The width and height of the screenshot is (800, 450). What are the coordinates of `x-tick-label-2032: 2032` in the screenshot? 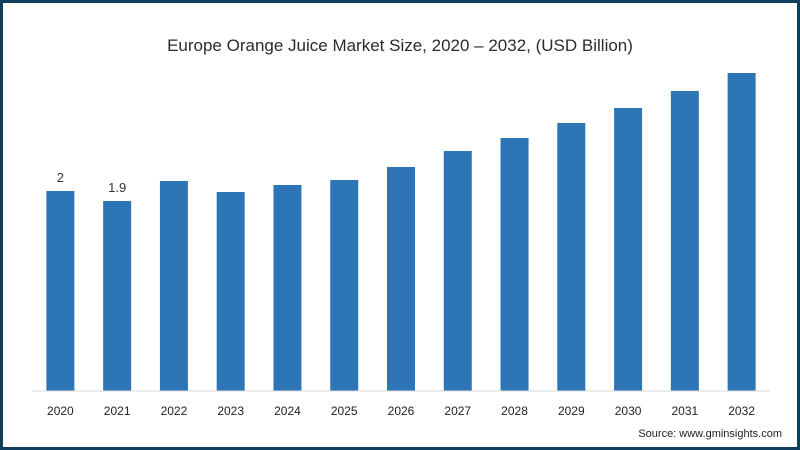 It's located at (741, 411).